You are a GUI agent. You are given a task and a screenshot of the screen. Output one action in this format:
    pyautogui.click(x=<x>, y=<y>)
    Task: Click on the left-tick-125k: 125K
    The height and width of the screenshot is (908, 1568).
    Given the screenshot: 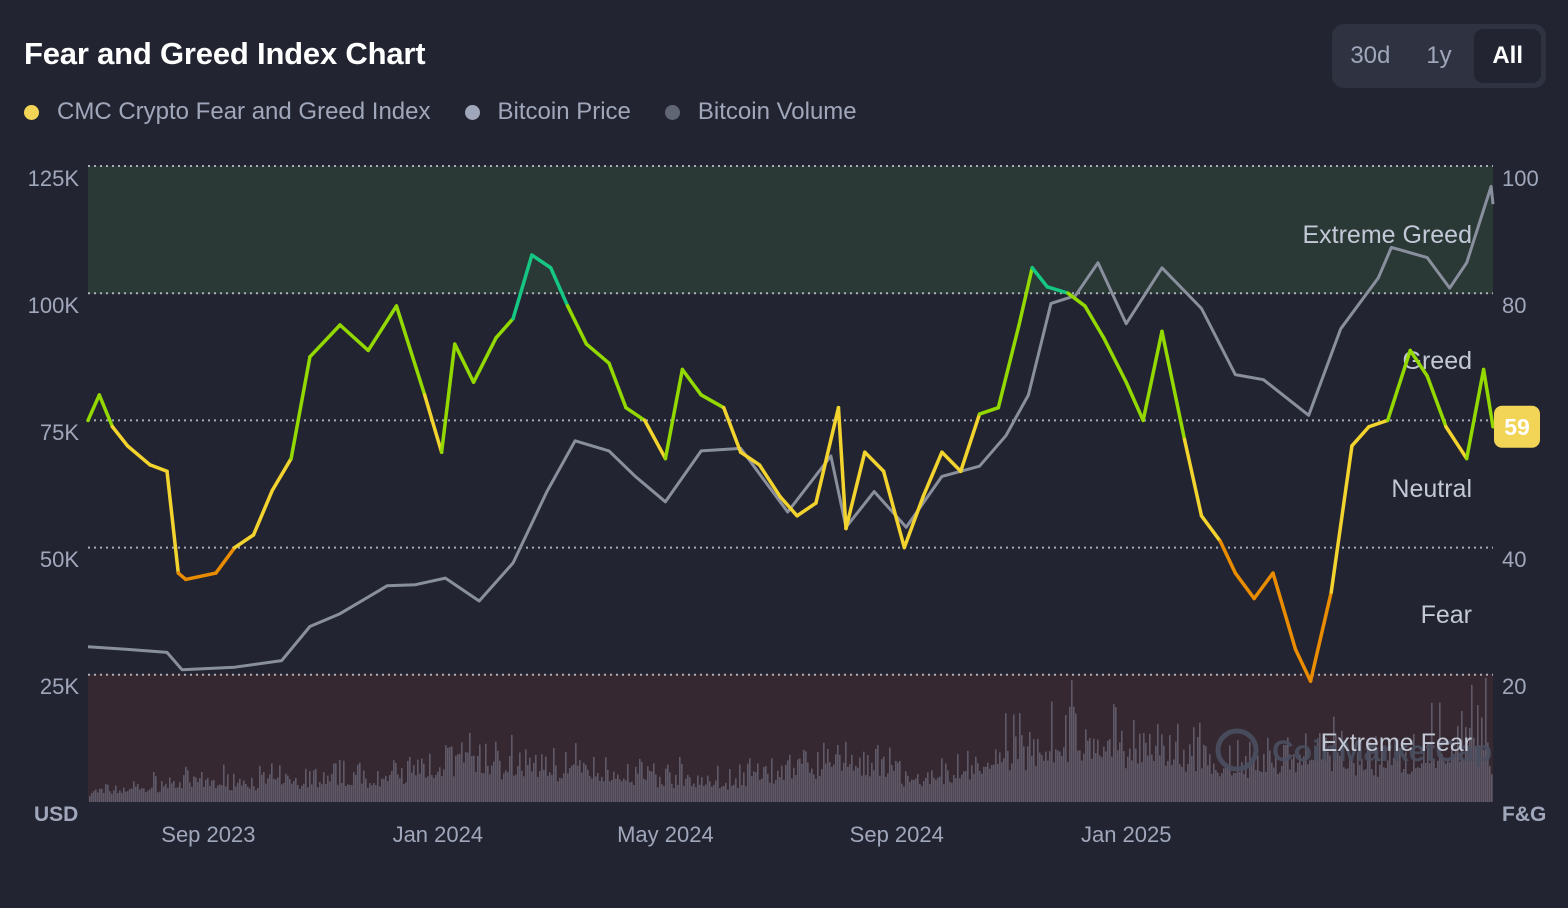 What is the action you would take?
    pyautogui.click(x=54, y=178)
    